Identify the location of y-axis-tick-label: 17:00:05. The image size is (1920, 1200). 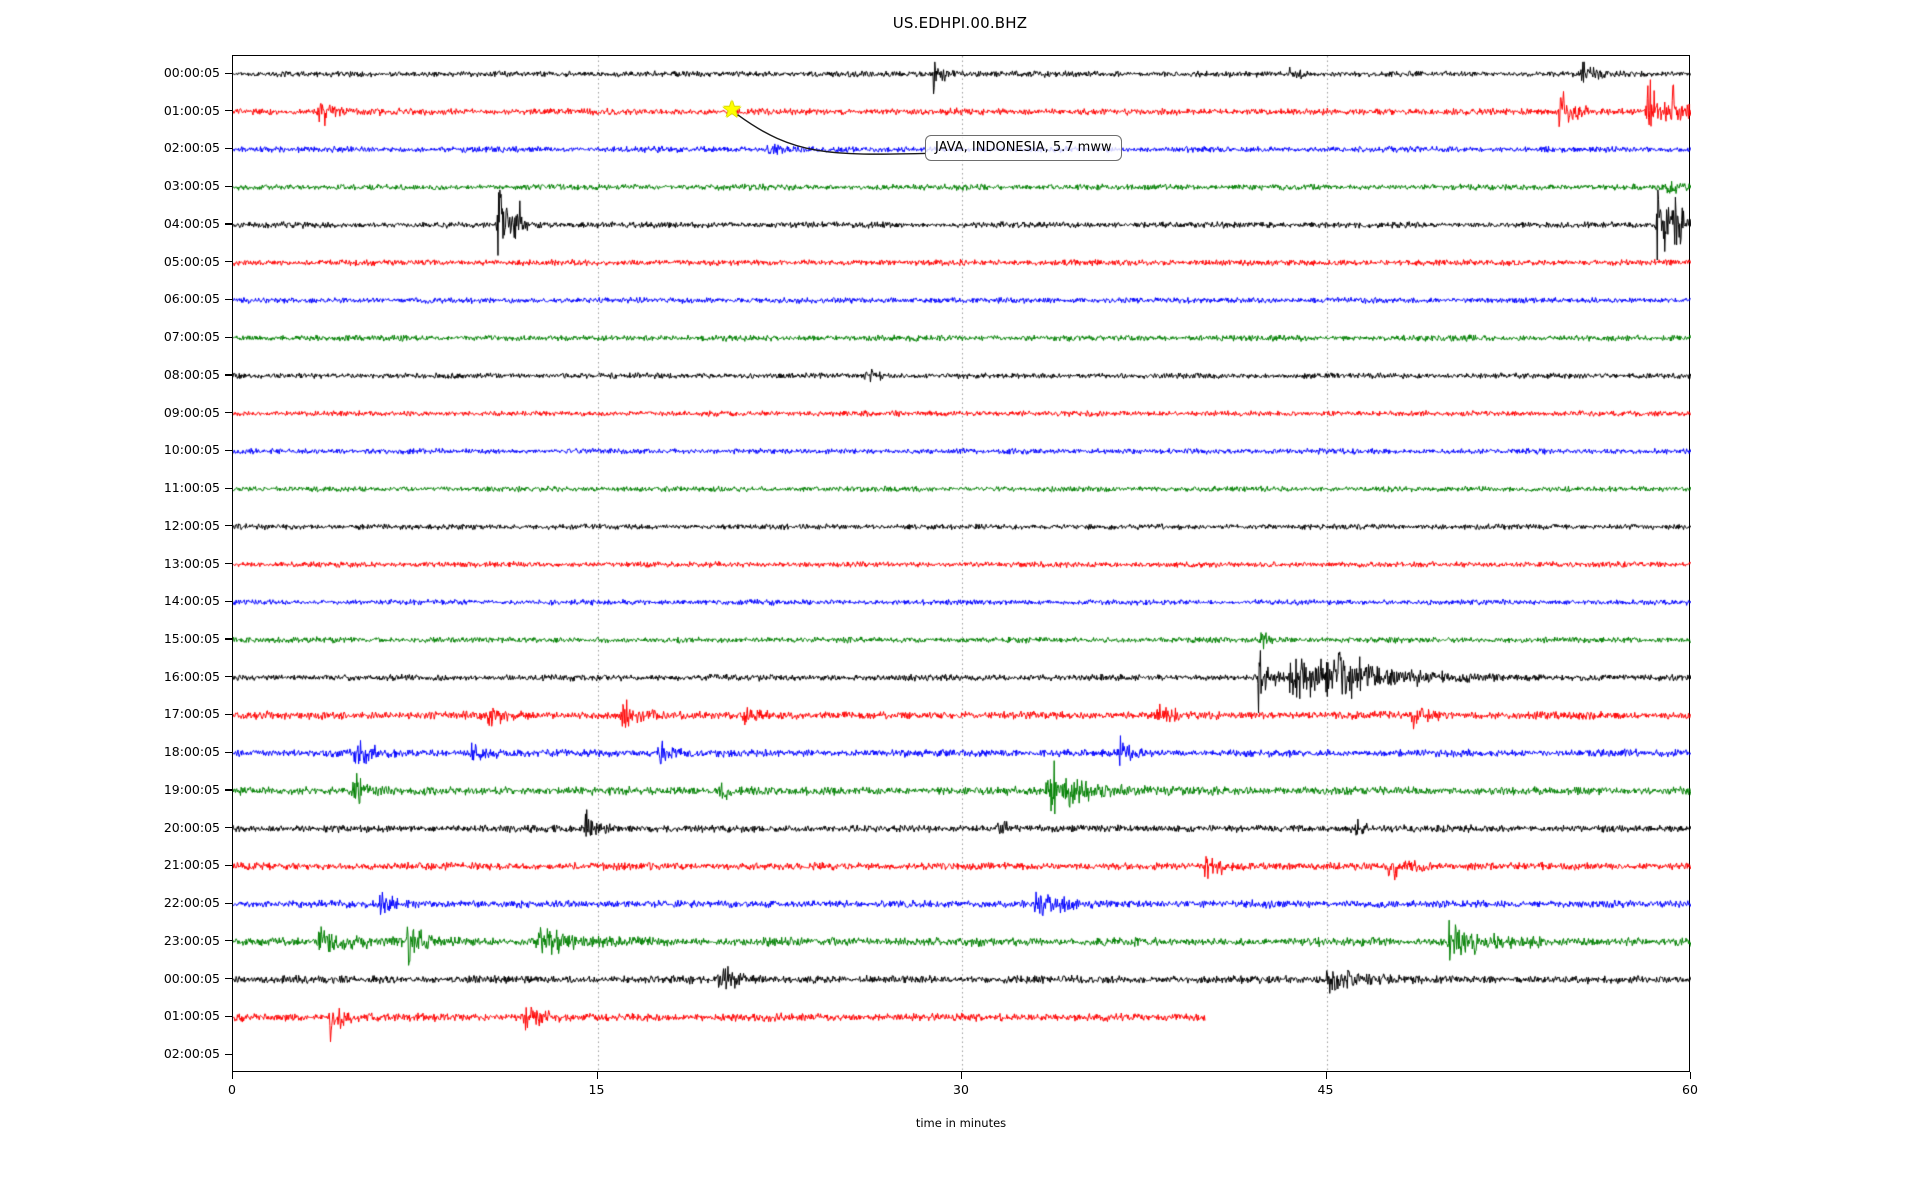
(191, 714).